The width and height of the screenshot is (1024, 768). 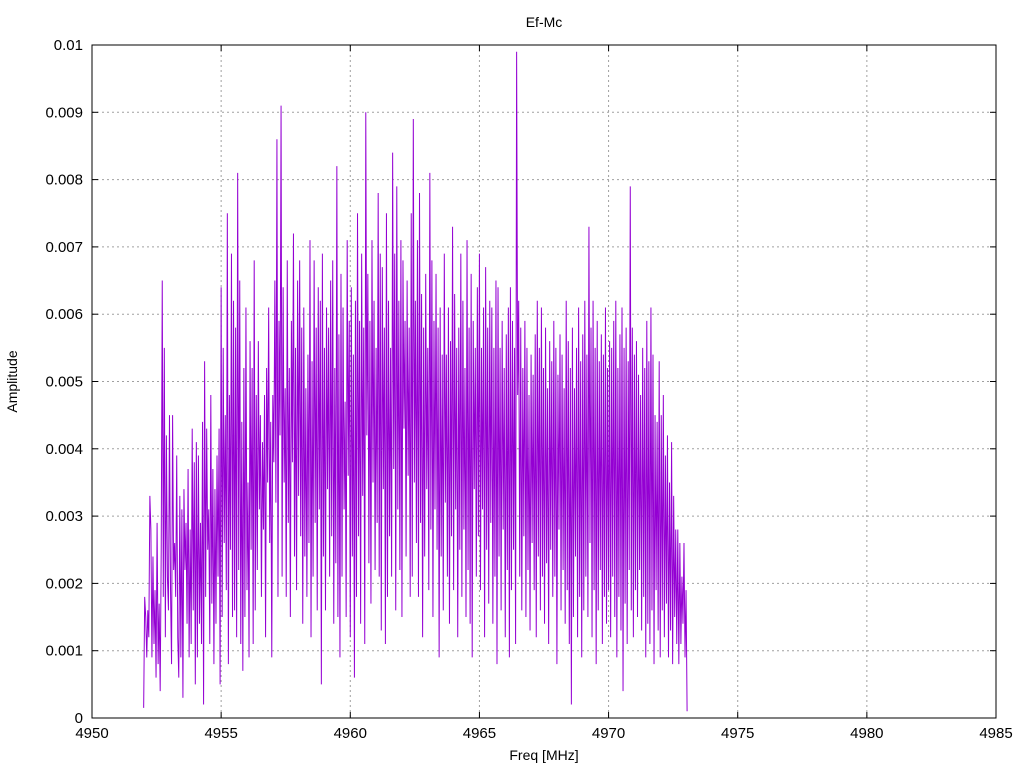 What do you see at coordinates (737, 733) in the screenshot?
I see `x-tick-label: 4975` at bounding box center [737, 733].